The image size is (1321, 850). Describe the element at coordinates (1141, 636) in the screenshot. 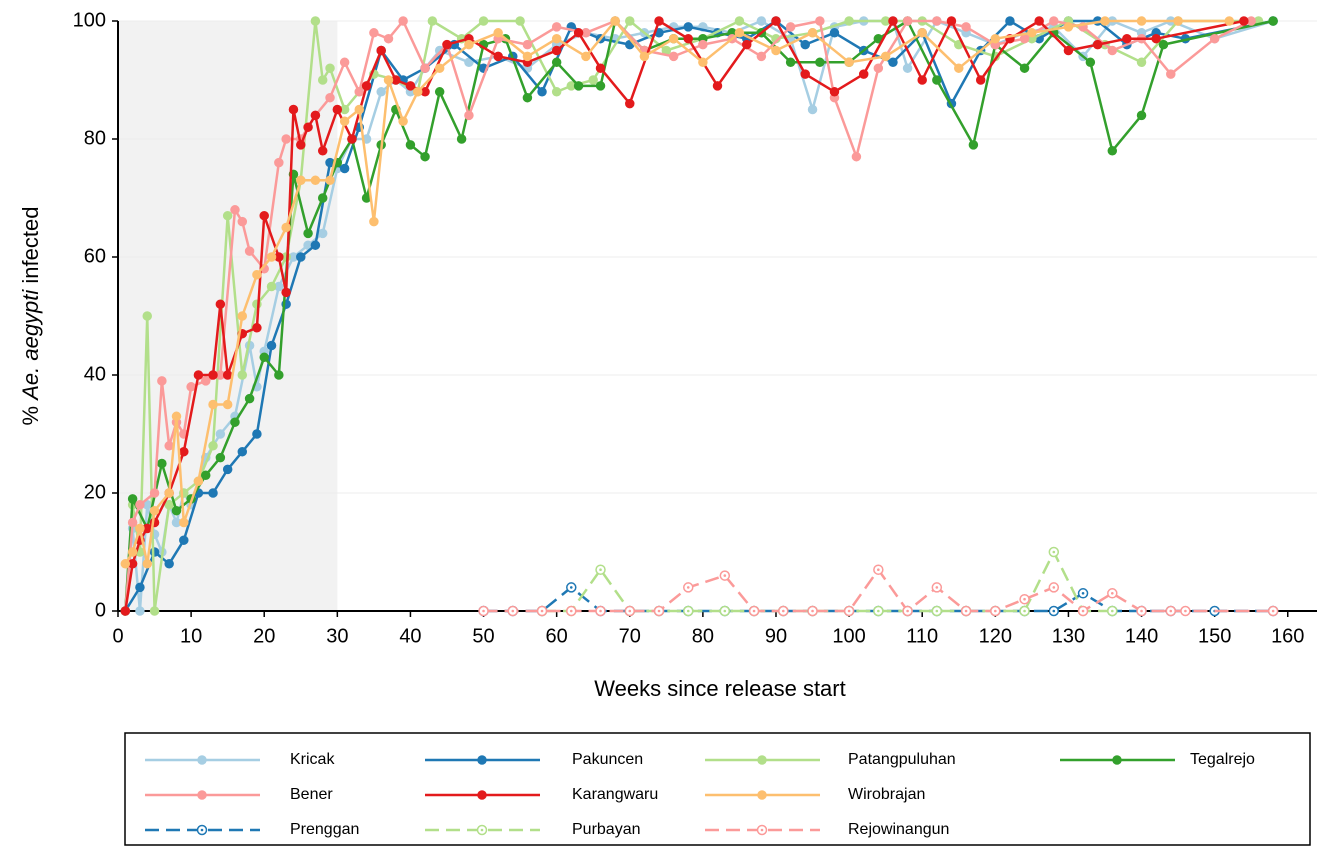

I see `x-tick-label: 140` at that location.